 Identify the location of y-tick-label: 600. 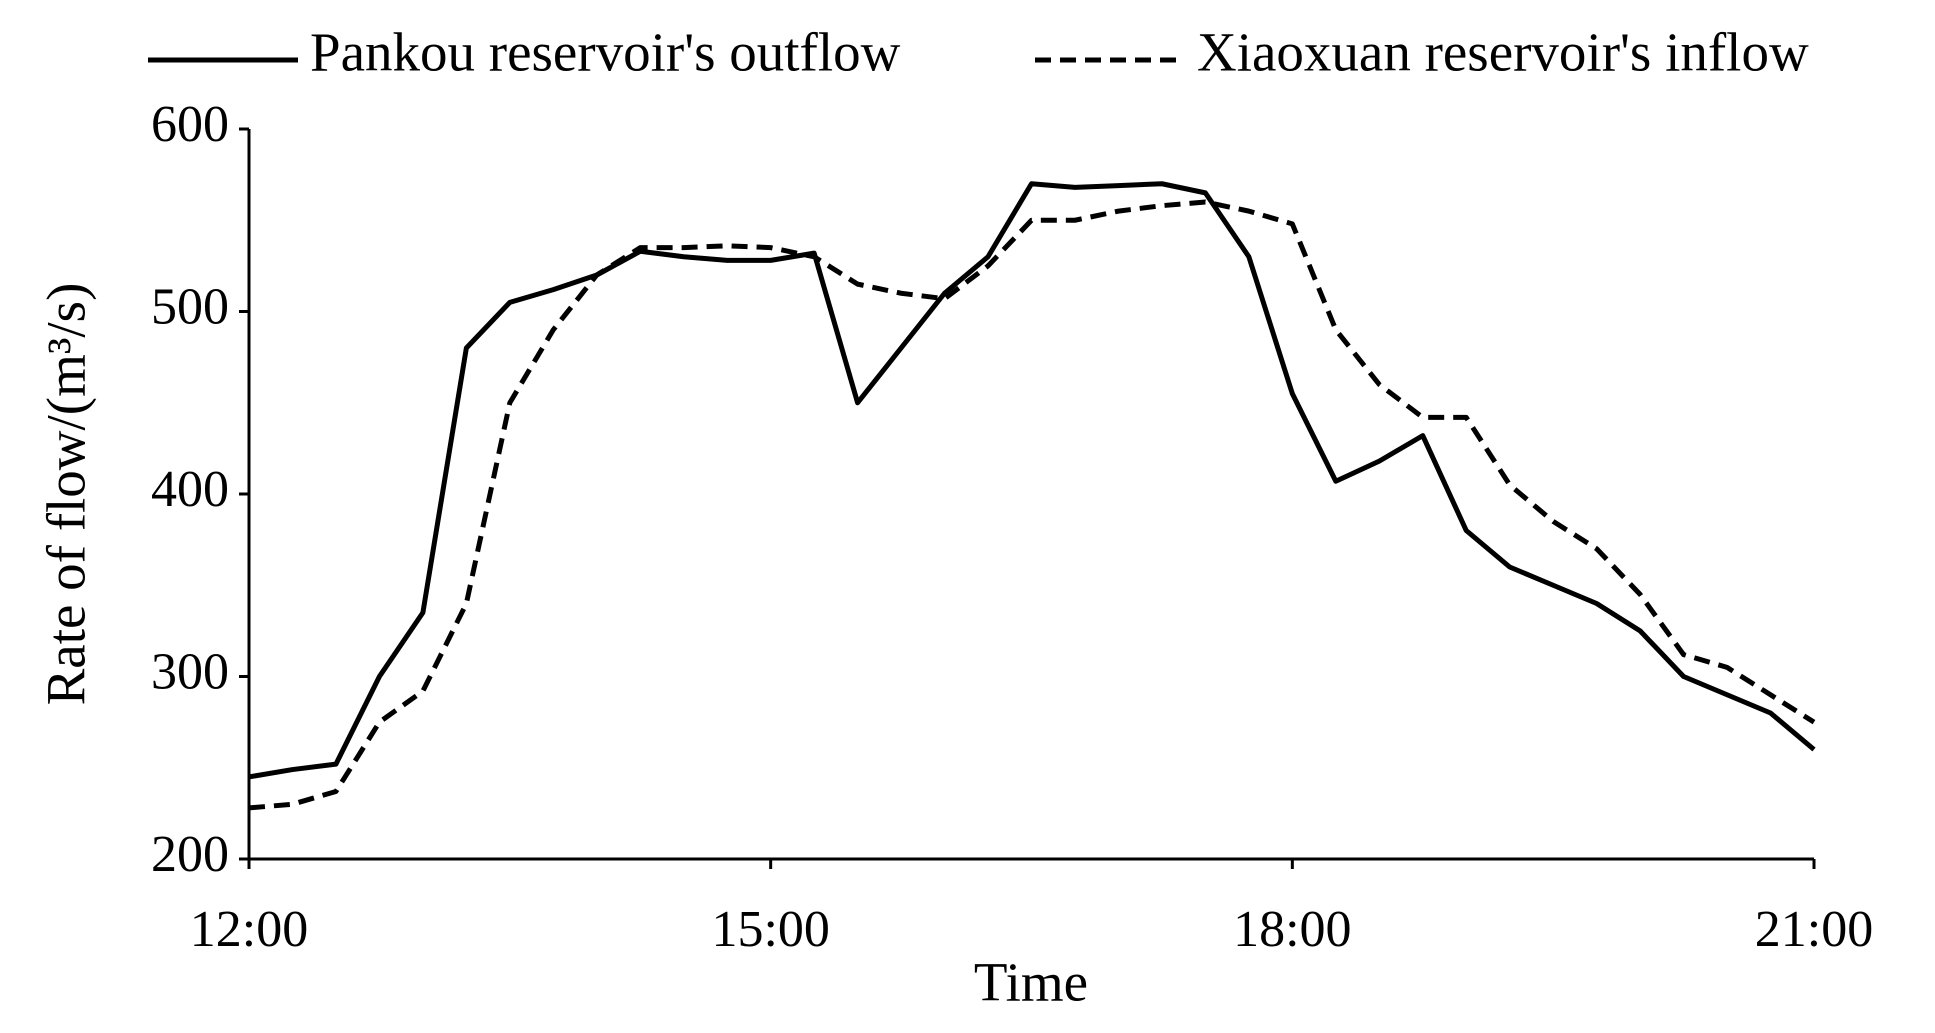
(190, 124).